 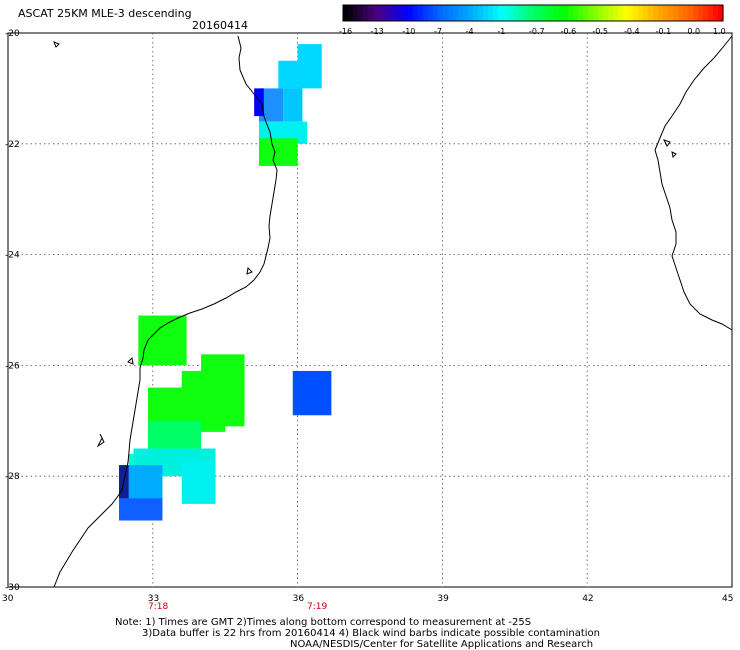 I want to click on colorbar-label: -4, so click(x=470, y=31).